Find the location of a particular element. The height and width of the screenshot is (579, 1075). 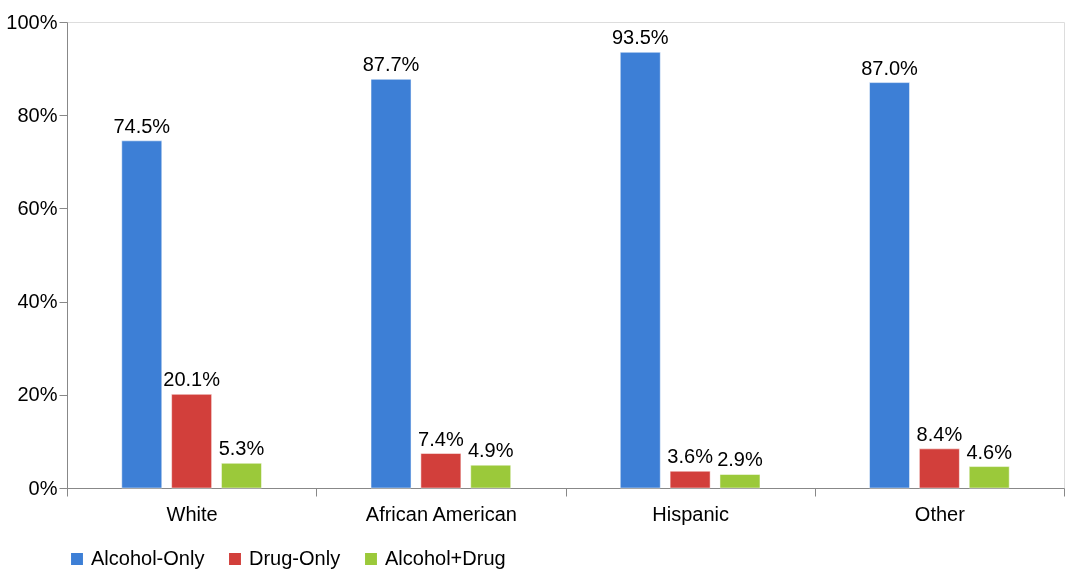

data-label: 74.5% is located at coordinates (142, 125).